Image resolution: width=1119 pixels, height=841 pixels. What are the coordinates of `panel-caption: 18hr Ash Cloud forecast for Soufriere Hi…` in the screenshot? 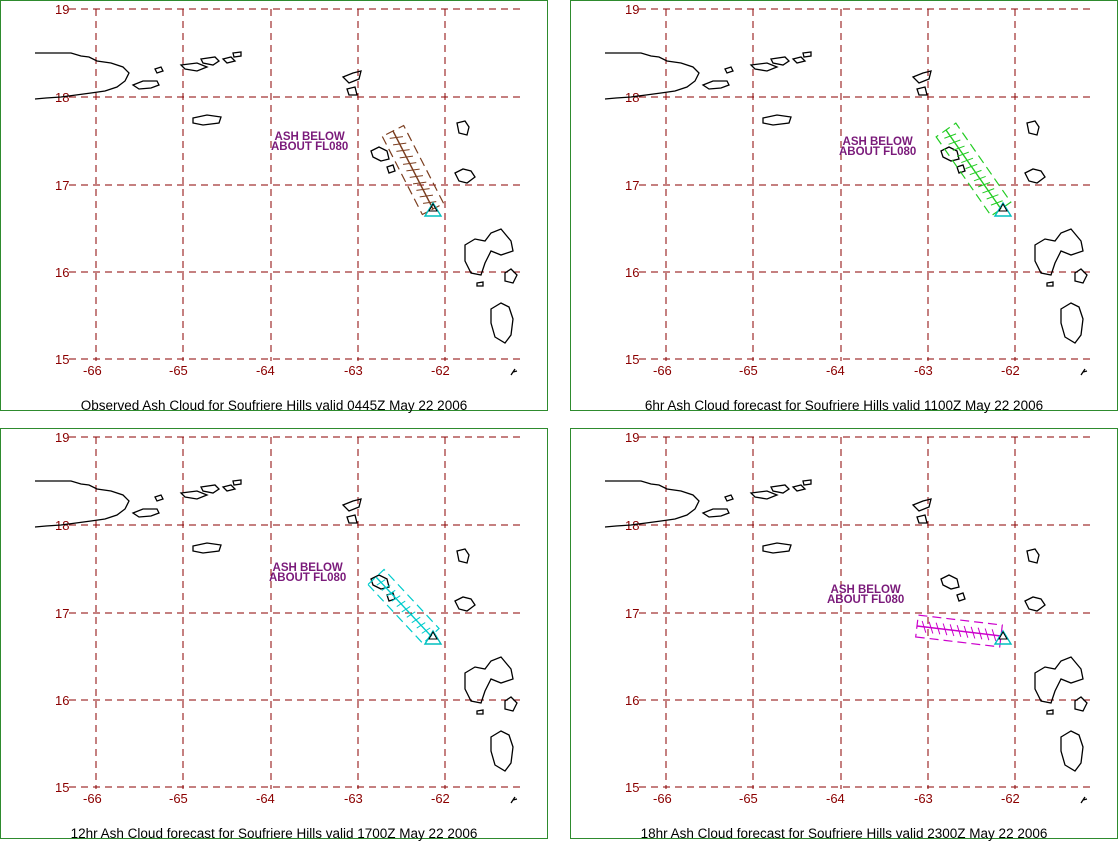 It's located at (844, 833).